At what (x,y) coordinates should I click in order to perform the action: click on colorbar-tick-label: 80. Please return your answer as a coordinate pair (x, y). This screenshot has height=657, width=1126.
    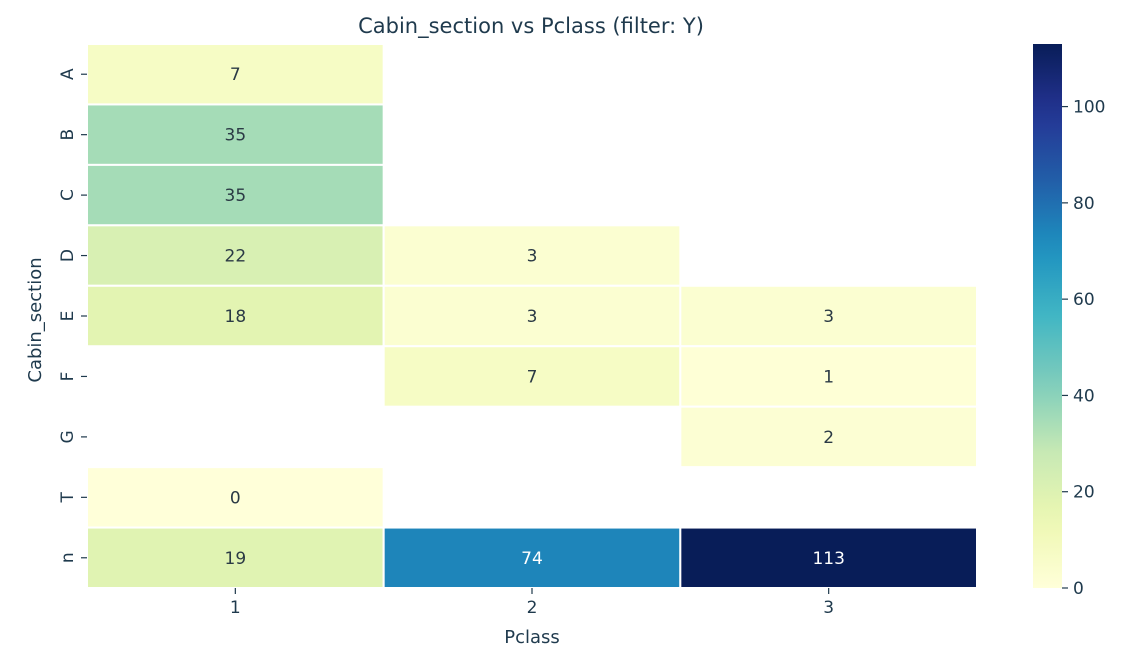
    Looking at the image, I should click on (1084, 204).